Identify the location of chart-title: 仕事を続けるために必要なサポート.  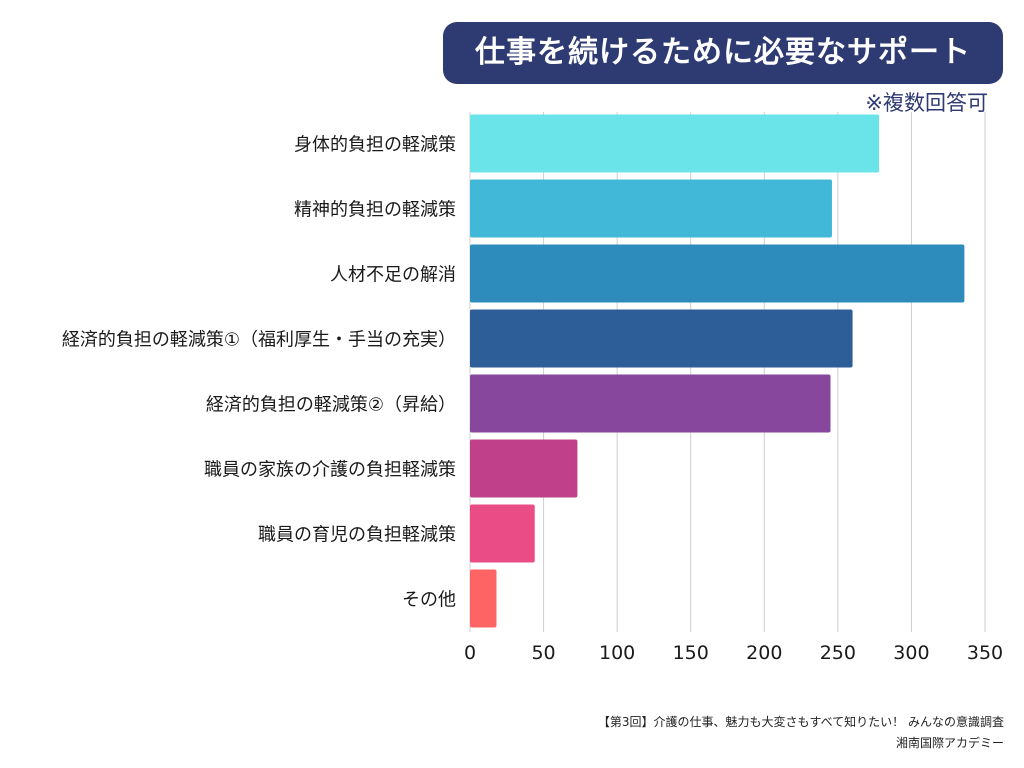
(723, 53).